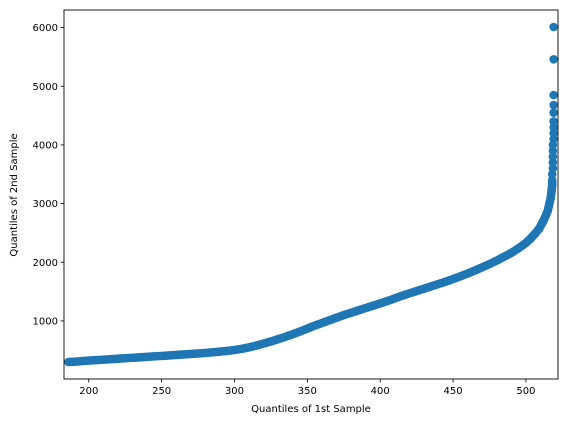  I want to click on x-axis-label: Quantiles of 1st Sample, so click(311, 409).